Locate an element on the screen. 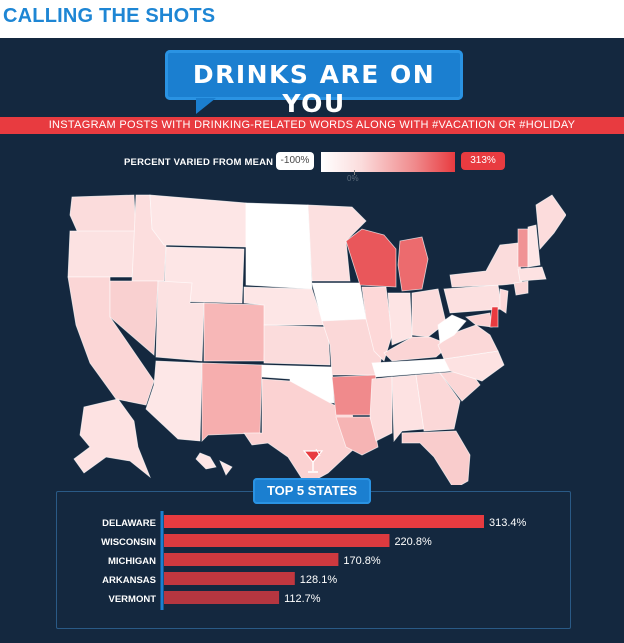  state-alaska is located at coordinates (112, 438).